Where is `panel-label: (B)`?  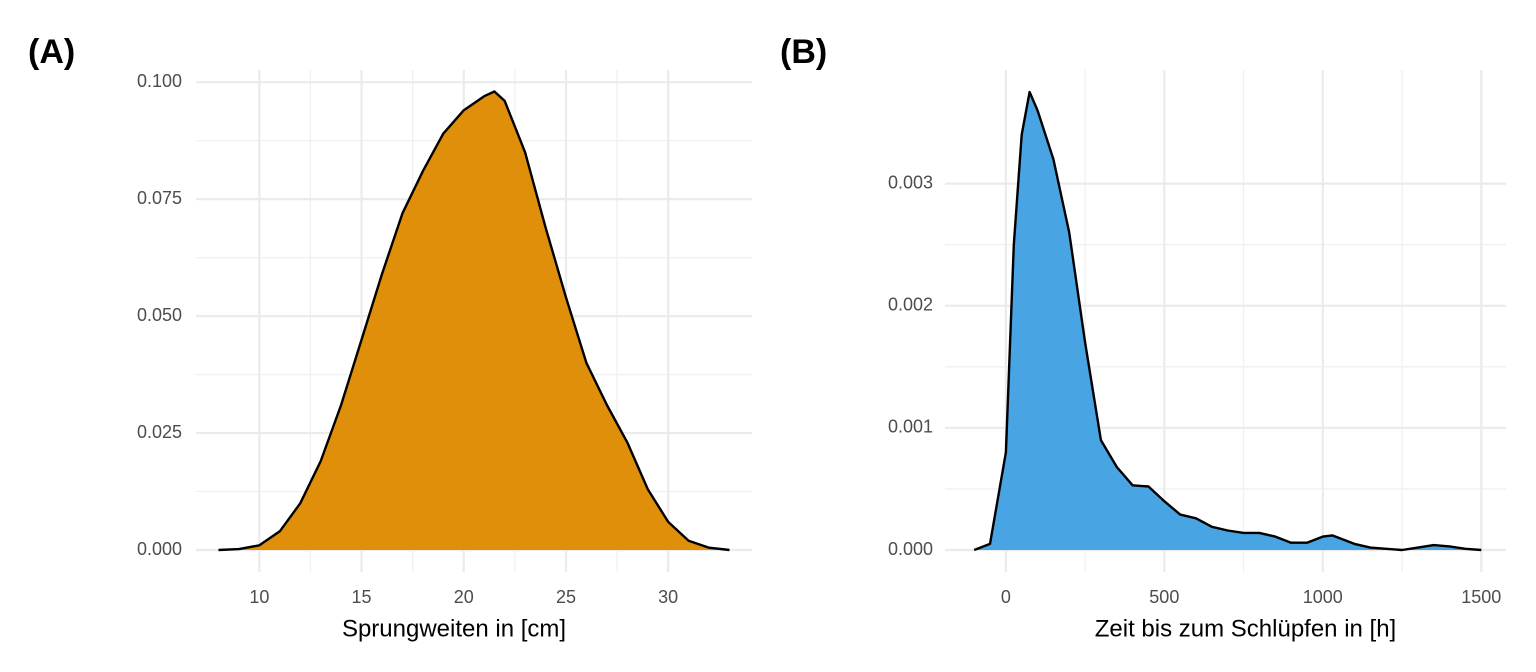
panel-label: (B) is located at coordinates (803, 52).